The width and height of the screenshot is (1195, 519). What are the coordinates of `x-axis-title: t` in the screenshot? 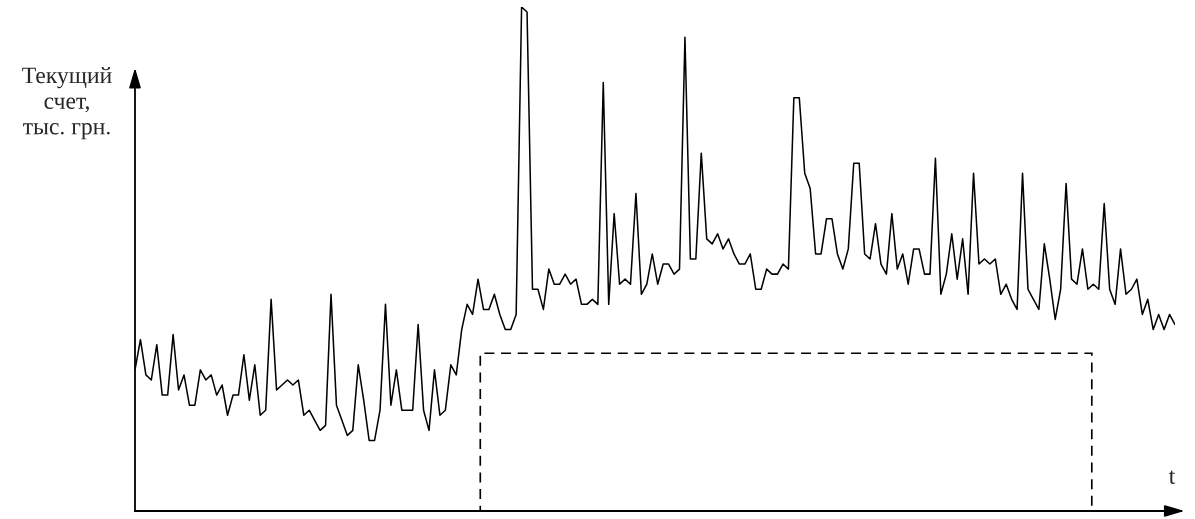 It's located at (1172, 477).